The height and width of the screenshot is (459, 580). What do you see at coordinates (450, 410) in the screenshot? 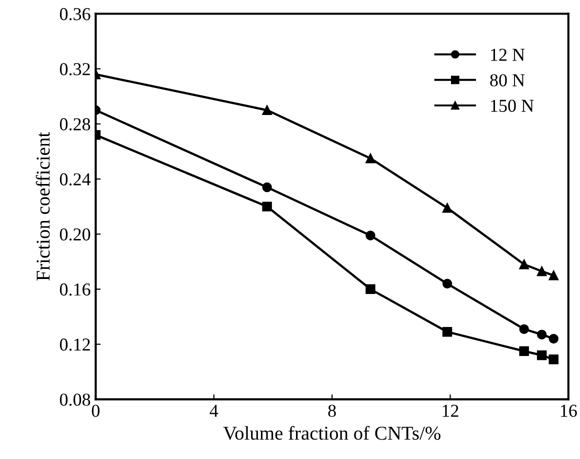
I see `x-tick-label: 12` at bounding box center [450, 410].